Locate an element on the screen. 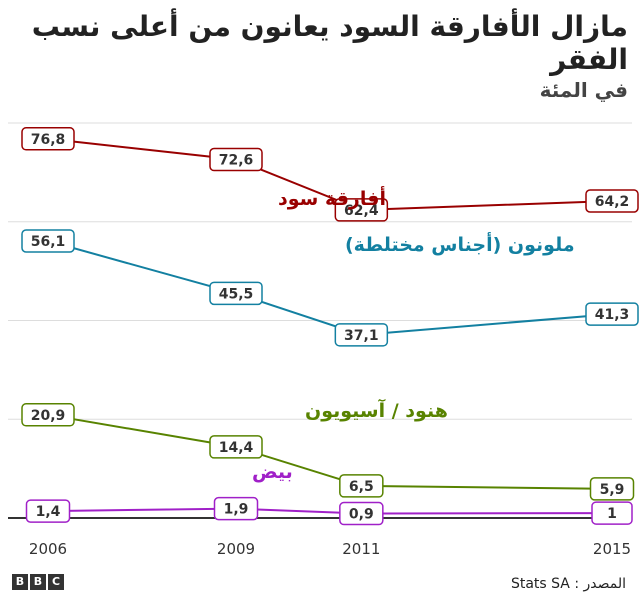 This screenshot has height=600, width=640. series-name-label: ملونون (أجناس مختلطة) is located at coordinates (460, 244).